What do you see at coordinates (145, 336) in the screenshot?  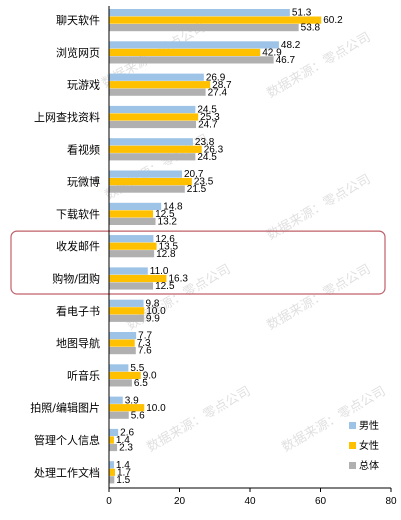 I see `data-label: 7.7` at bounding box center [145, 336].